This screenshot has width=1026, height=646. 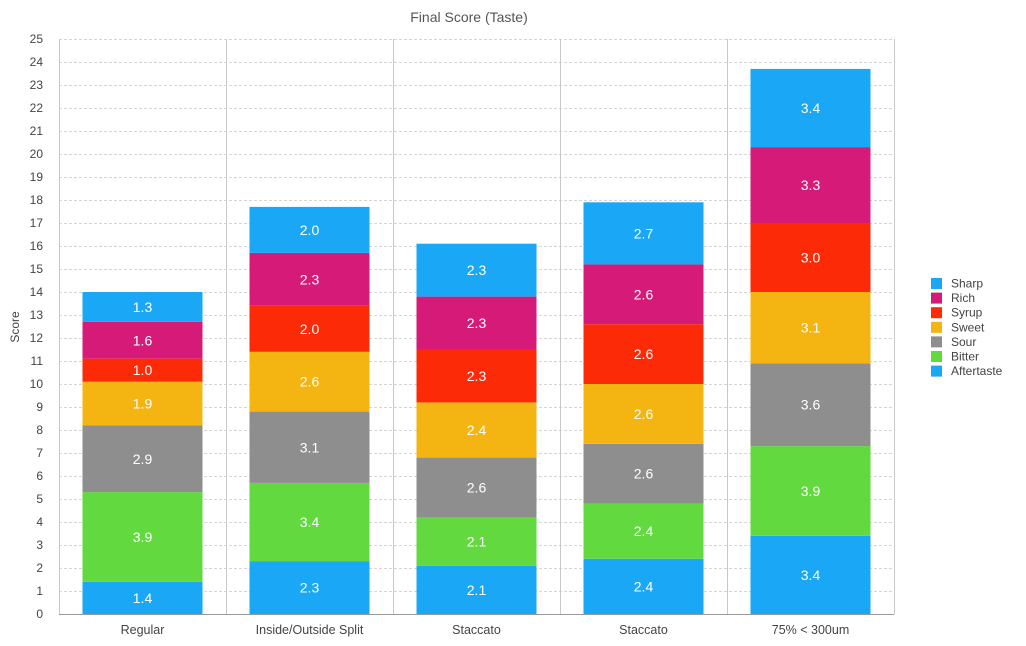 I want to click on y-tick-label: 7, so click(x=39, y=453).